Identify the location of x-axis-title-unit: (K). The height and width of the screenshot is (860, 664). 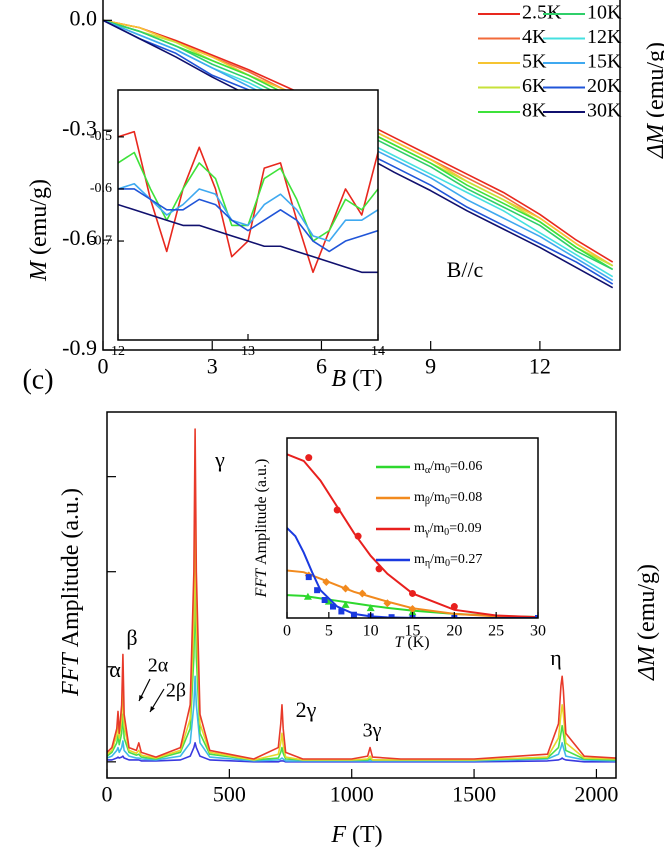
(418, 642).